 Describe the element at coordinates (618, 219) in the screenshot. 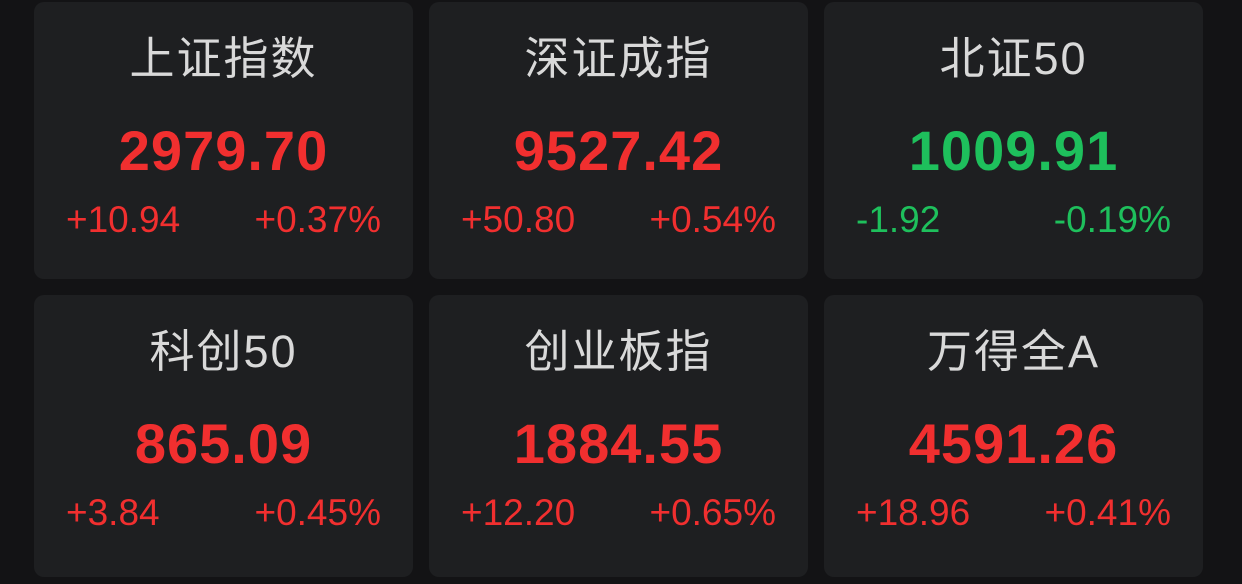

I see `index-change-row: +50.80 +0.54%` at that location.